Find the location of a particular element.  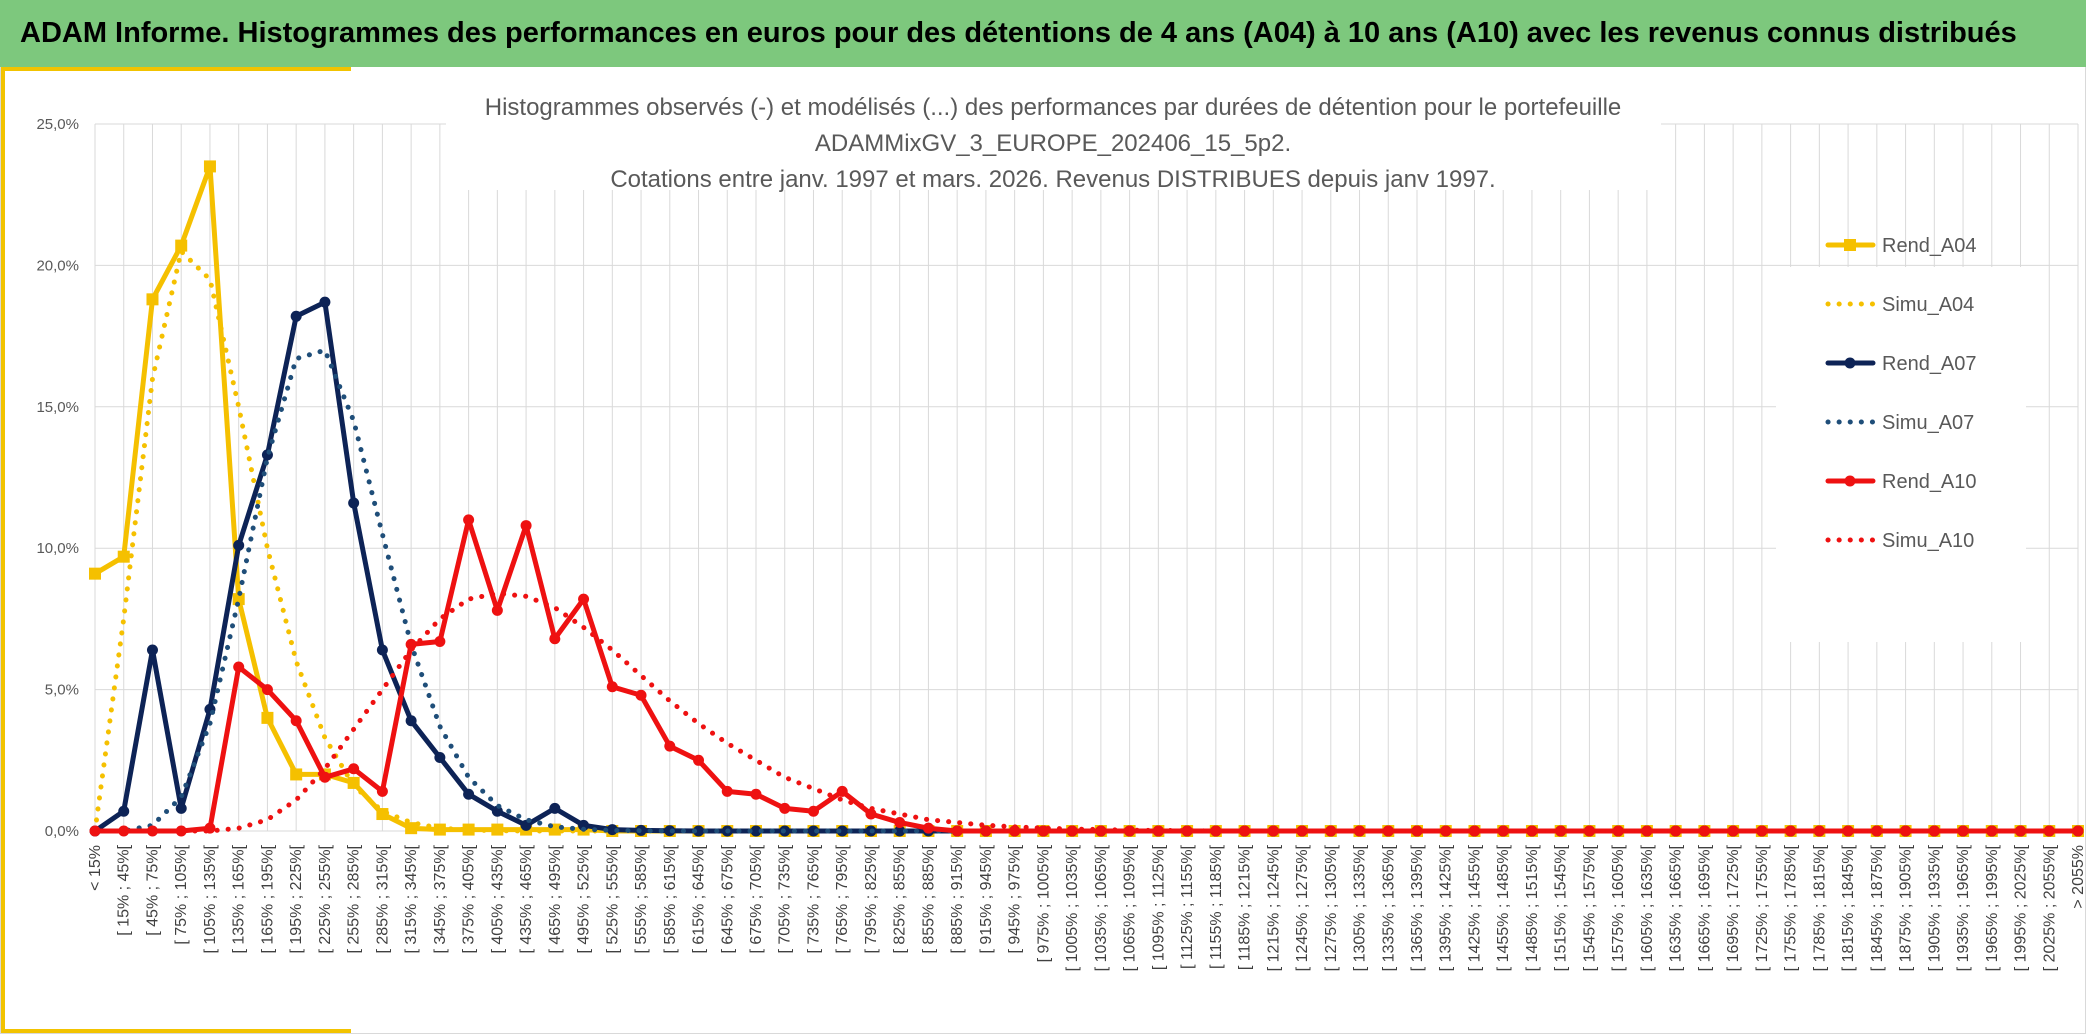

x-tick-label: [ 735% ; 765%[ is located at coordinates (813, 898).